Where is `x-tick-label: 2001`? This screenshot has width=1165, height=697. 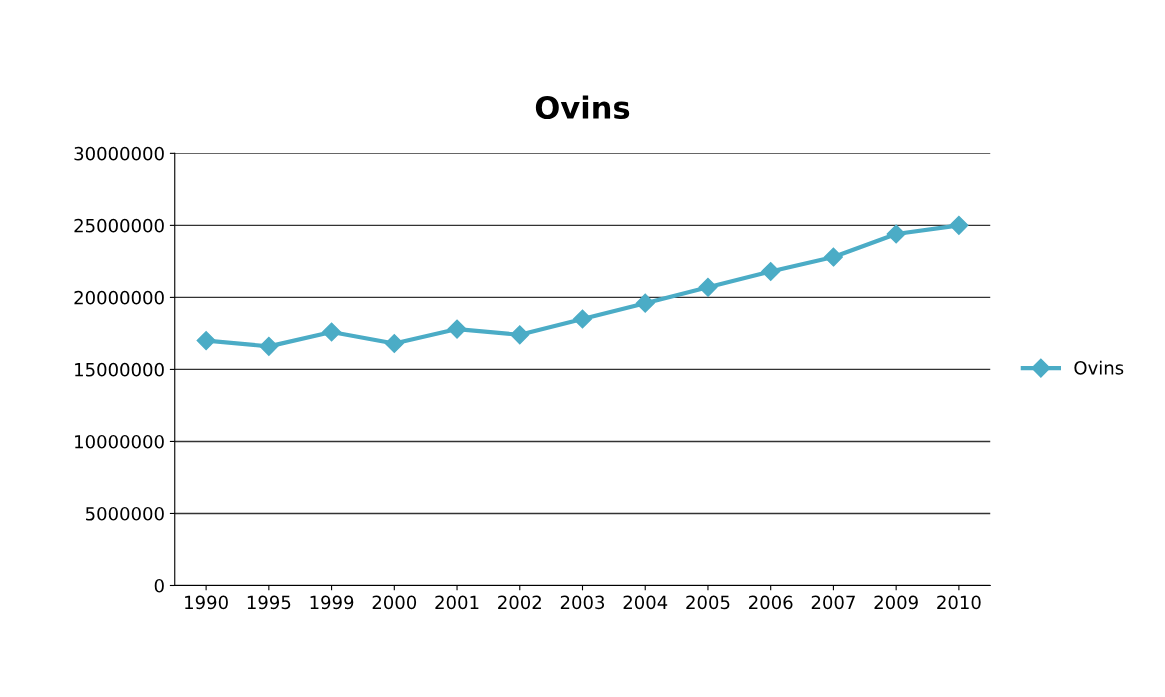
x-tick-label: 2001 is located at coordinates (457, 602).